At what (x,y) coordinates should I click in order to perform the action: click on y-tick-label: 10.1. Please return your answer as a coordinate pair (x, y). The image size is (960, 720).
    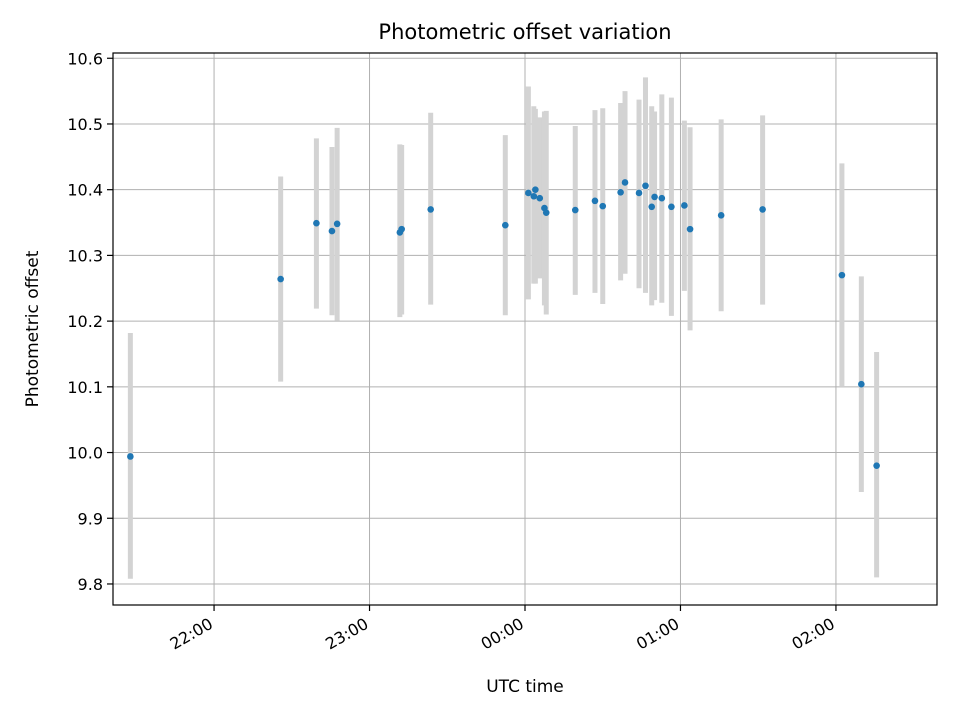
    Looking at the image, I should click on (85, 387).